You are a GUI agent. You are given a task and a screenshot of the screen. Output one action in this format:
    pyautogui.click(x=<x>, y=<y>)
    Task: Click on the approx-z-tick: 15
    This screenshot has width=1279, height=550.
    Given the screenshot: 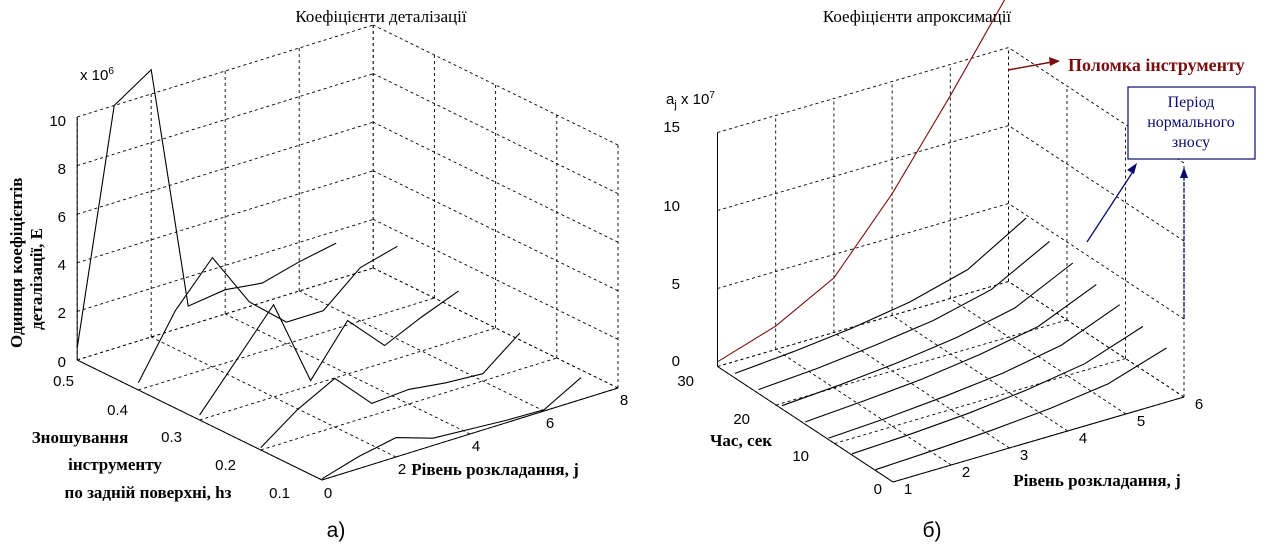 What is the action you would take?
    pyautogui.click(x=671, y=127)
    